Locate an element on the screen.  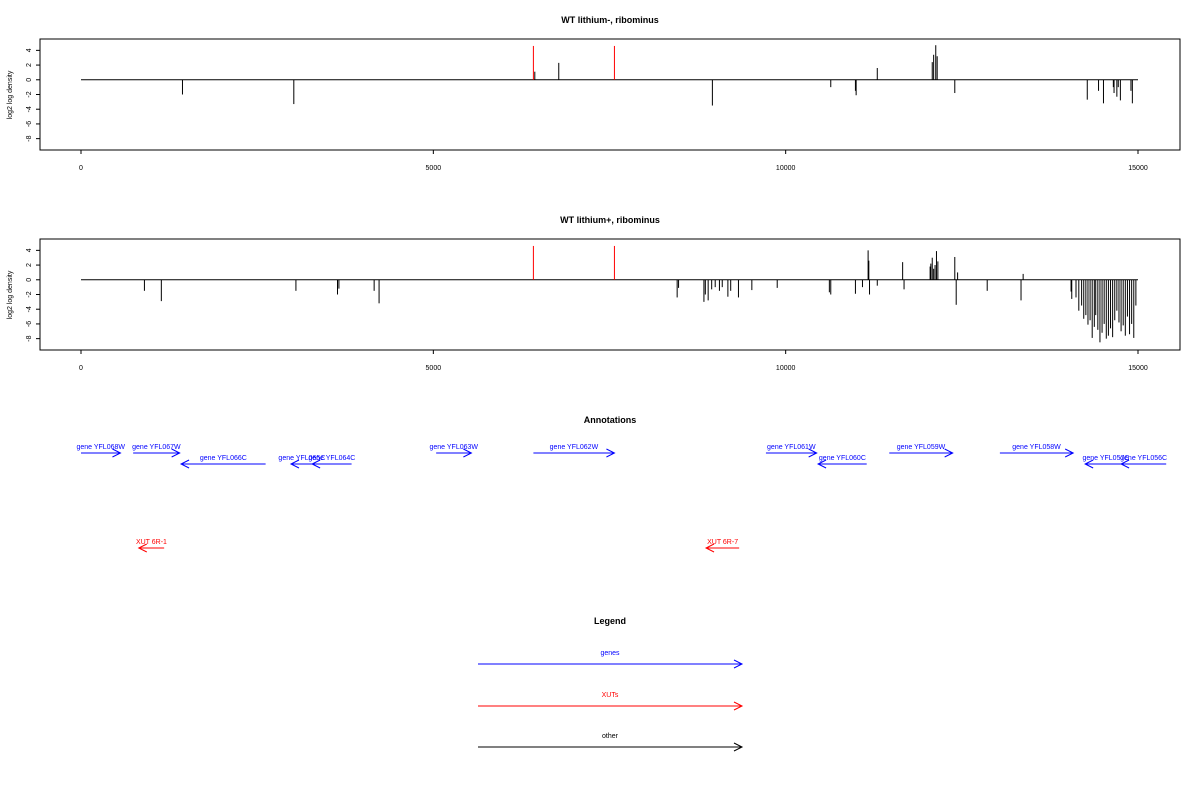
feature-label: gene YFL062W is located at coordinates (574, 447).